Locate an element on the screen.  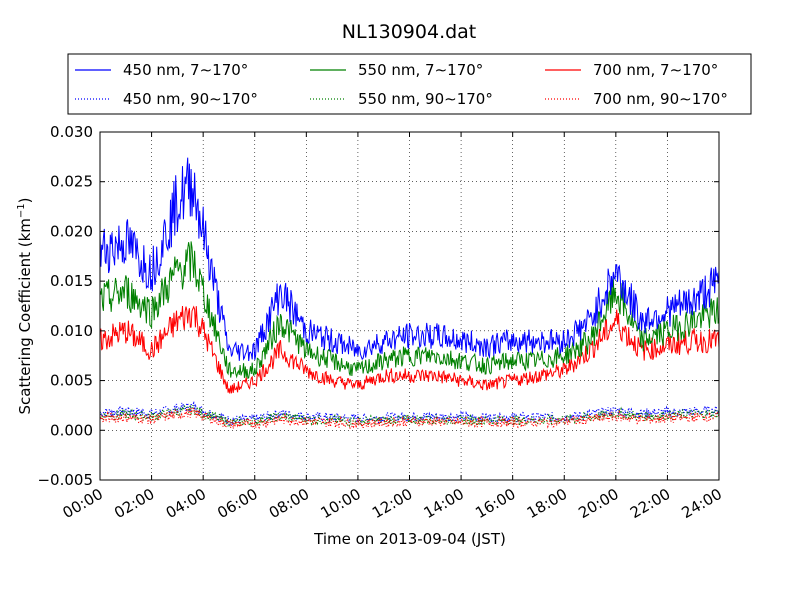
y-axis-label-sup: −1 is located at coordinates (21, 210).